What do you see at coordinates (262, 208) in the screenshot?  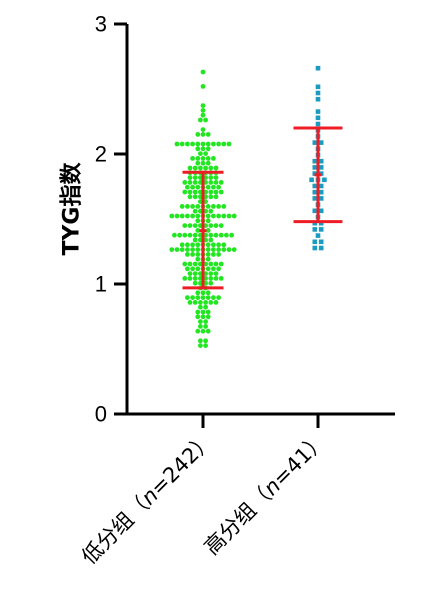 I see `error-bars-layer` at bounding box center [262, 208].